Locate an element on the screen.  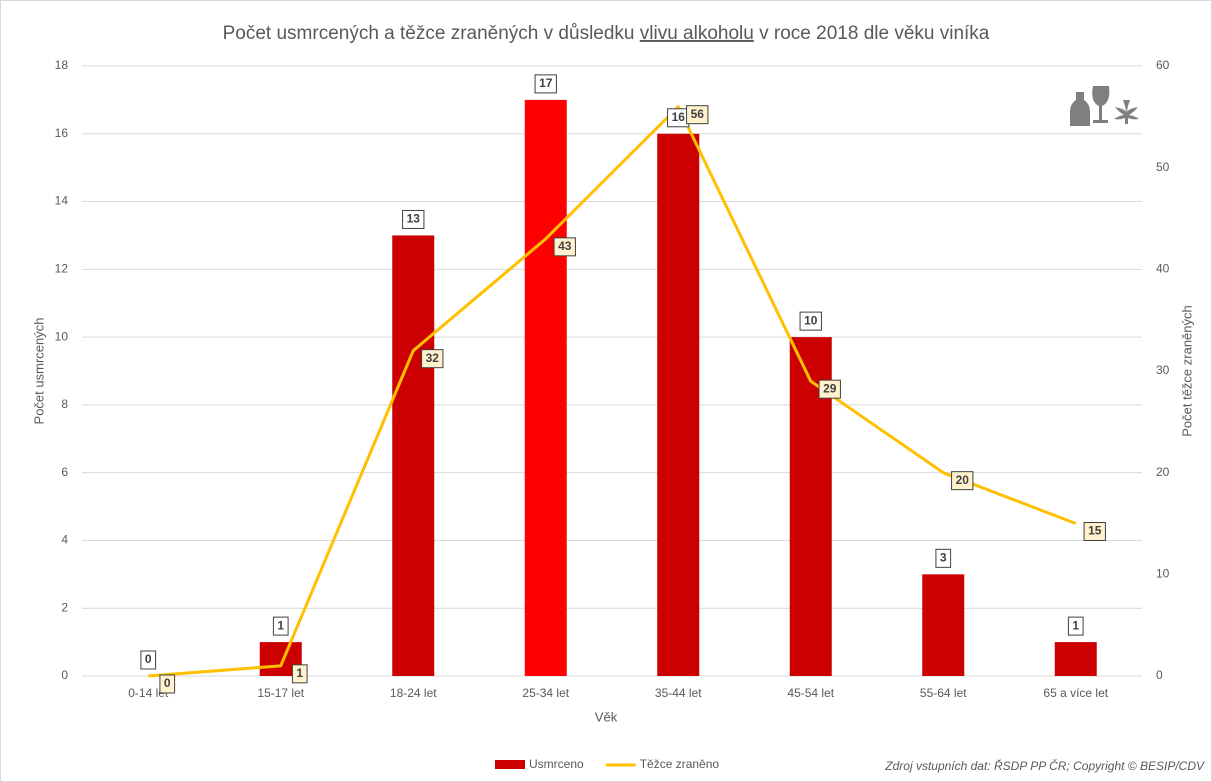
data-label: 16 is located at coordinates (679, 117).